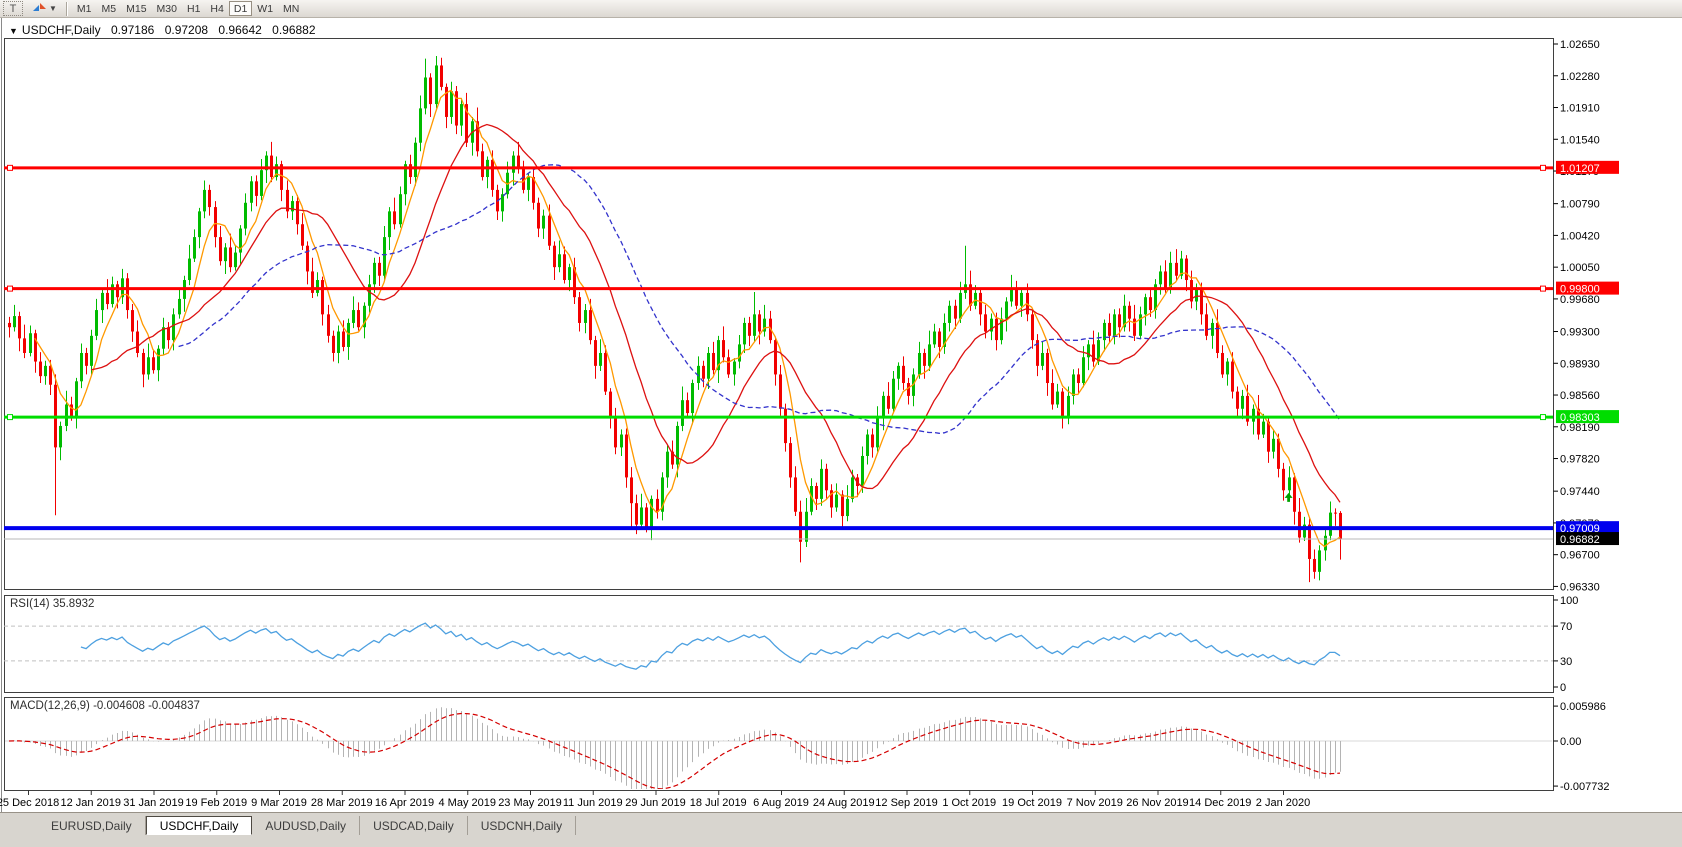 The width and height of the screenshot is (1682, 847). I want to click on rsi-tick-label: 0, so click(1563, 688).